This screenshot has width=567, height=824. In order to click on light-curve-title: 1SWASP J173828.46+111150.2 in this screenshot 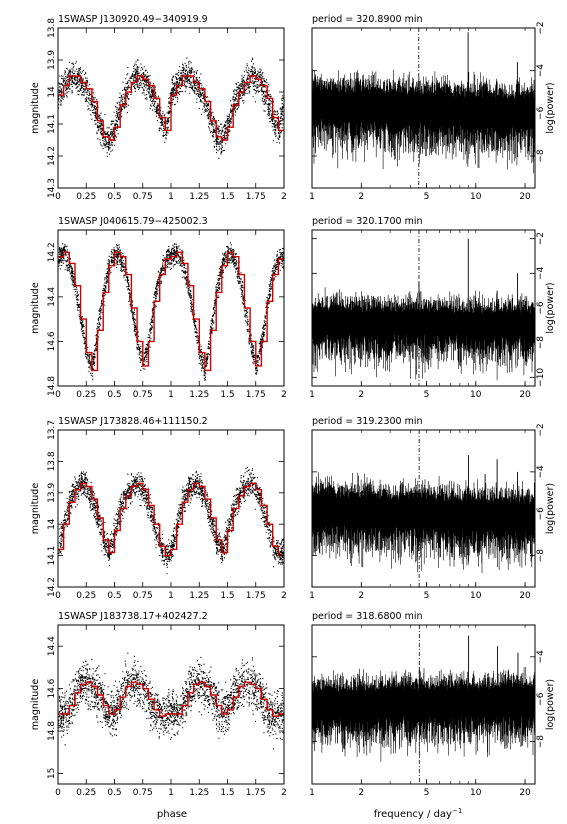, I will do `click(133, 421)`.